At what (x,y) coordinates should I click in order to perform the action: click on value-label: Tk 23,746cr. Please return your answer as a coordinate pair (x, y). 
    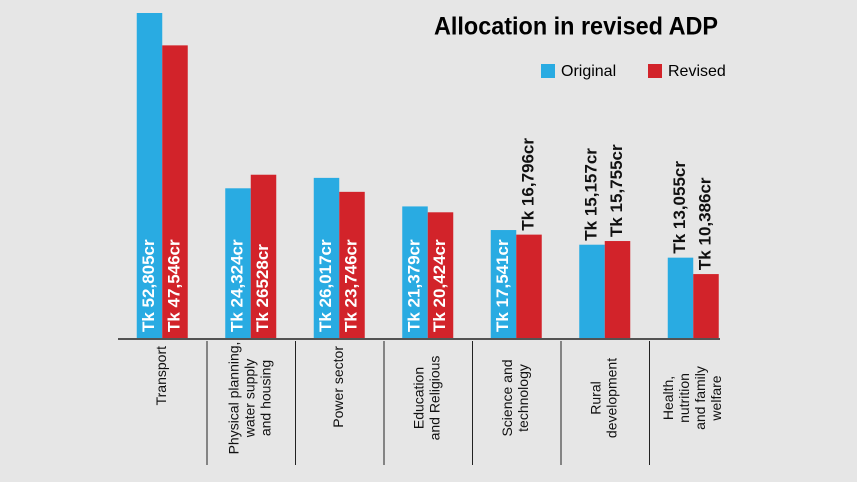
    Looking at the image, I should click on (350, 285).